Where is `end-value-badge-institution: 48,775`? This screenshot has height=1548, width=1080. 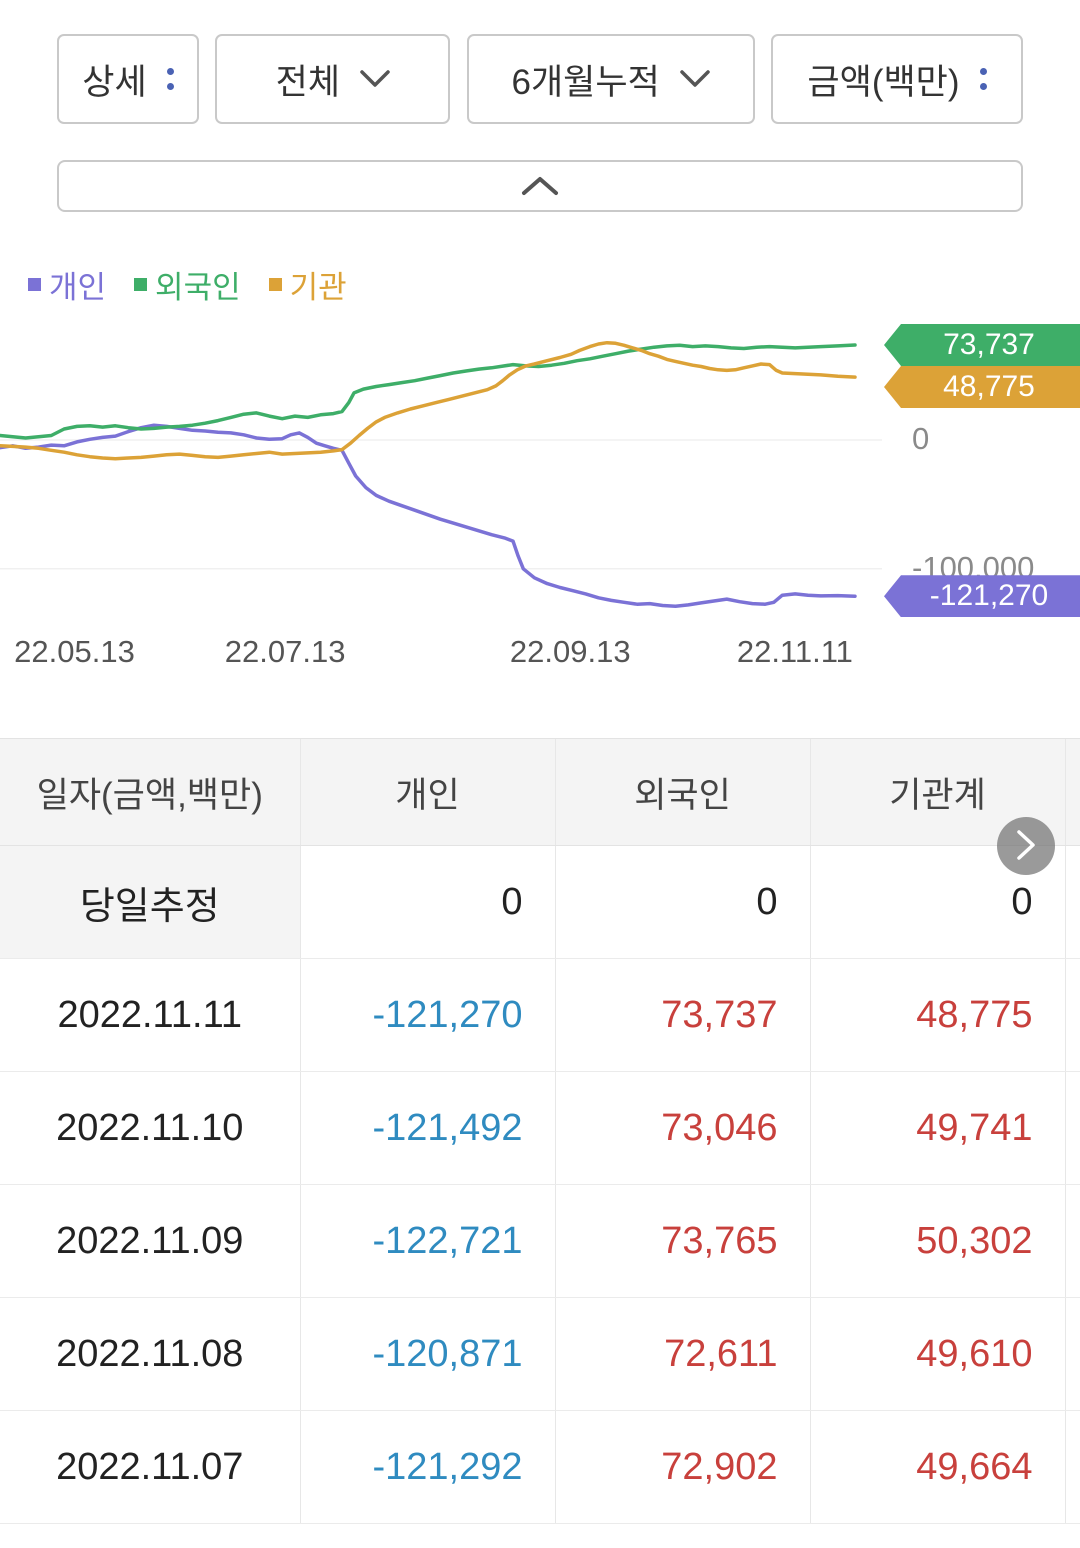 end-value-badge-institution: 48,775 is located at coordinates (982, 386).